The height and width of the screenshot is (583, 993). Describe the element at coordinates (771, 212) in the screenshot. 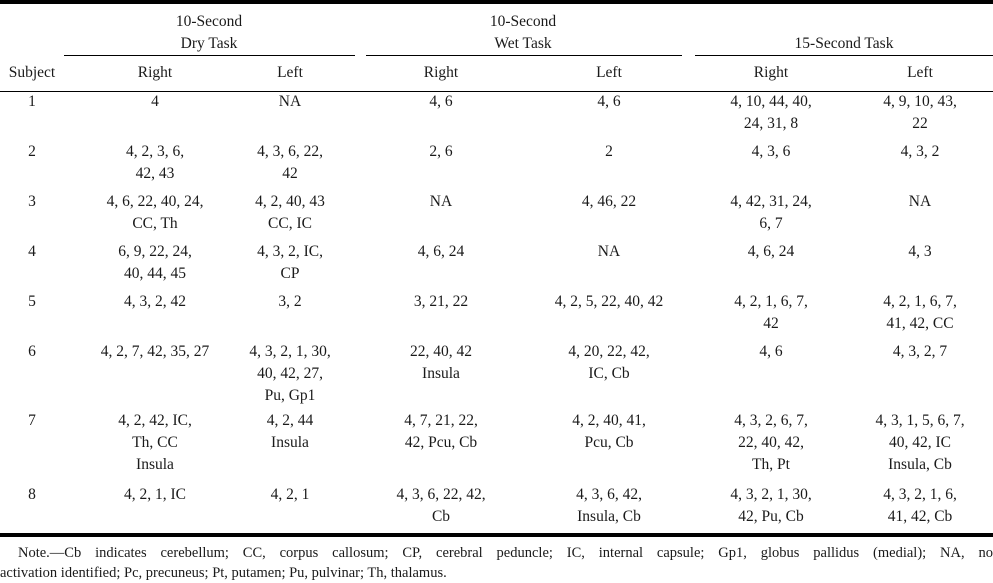

I see `table-cell: 4, 42, 31, 24, 6, 7` at that location.